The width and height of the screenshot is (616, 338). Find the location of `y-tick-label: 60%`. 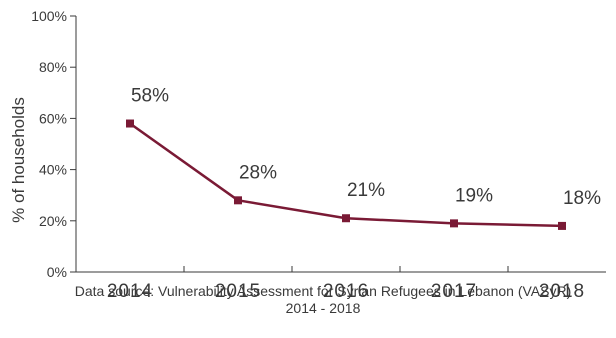

y-tick-label: 60% is located at coordinates (53, 118).